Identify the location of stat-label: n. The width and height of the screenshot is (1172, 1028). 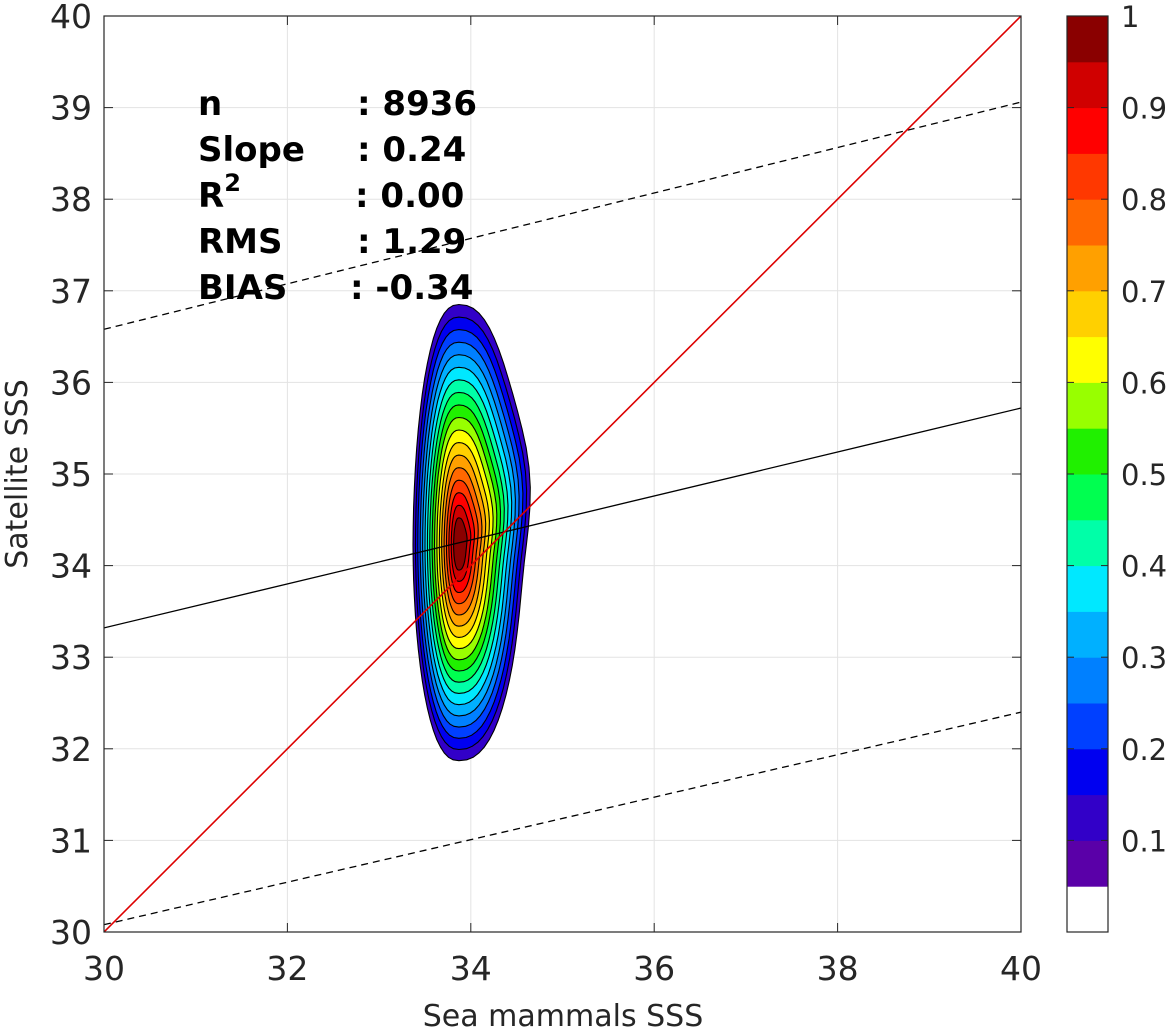
(210, 104).